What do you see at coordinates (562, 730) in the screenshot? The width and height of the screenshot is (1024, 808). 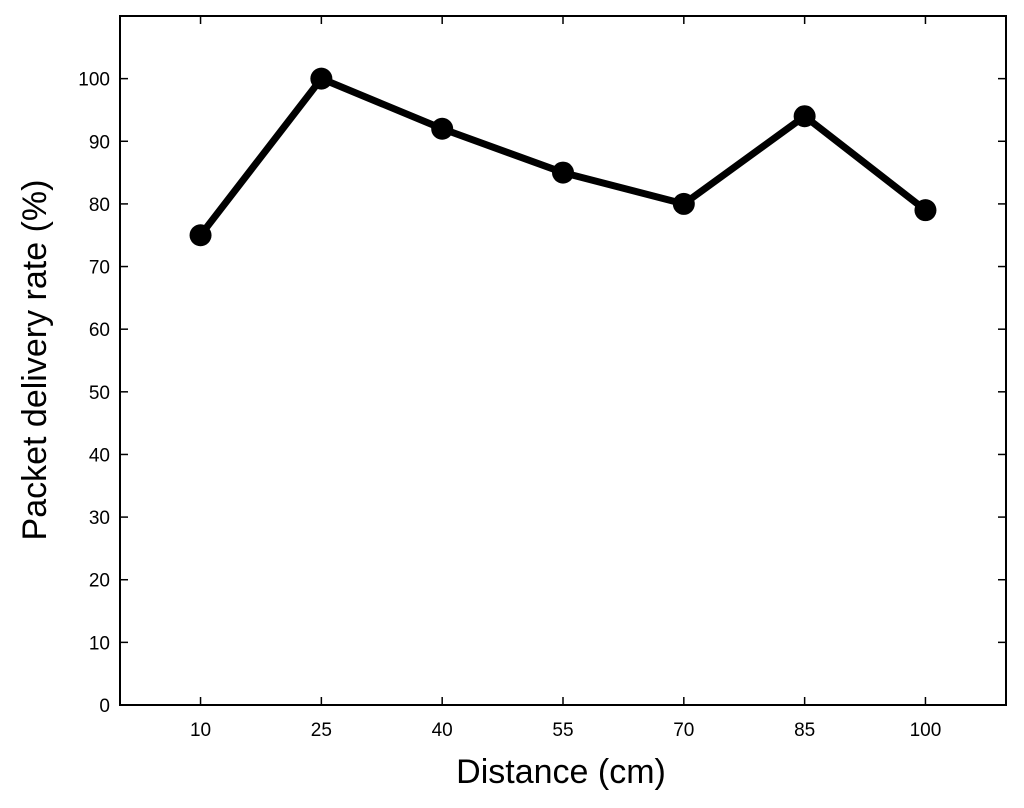 I see `x-tick-label: 55` at bounding box center [562, 730].